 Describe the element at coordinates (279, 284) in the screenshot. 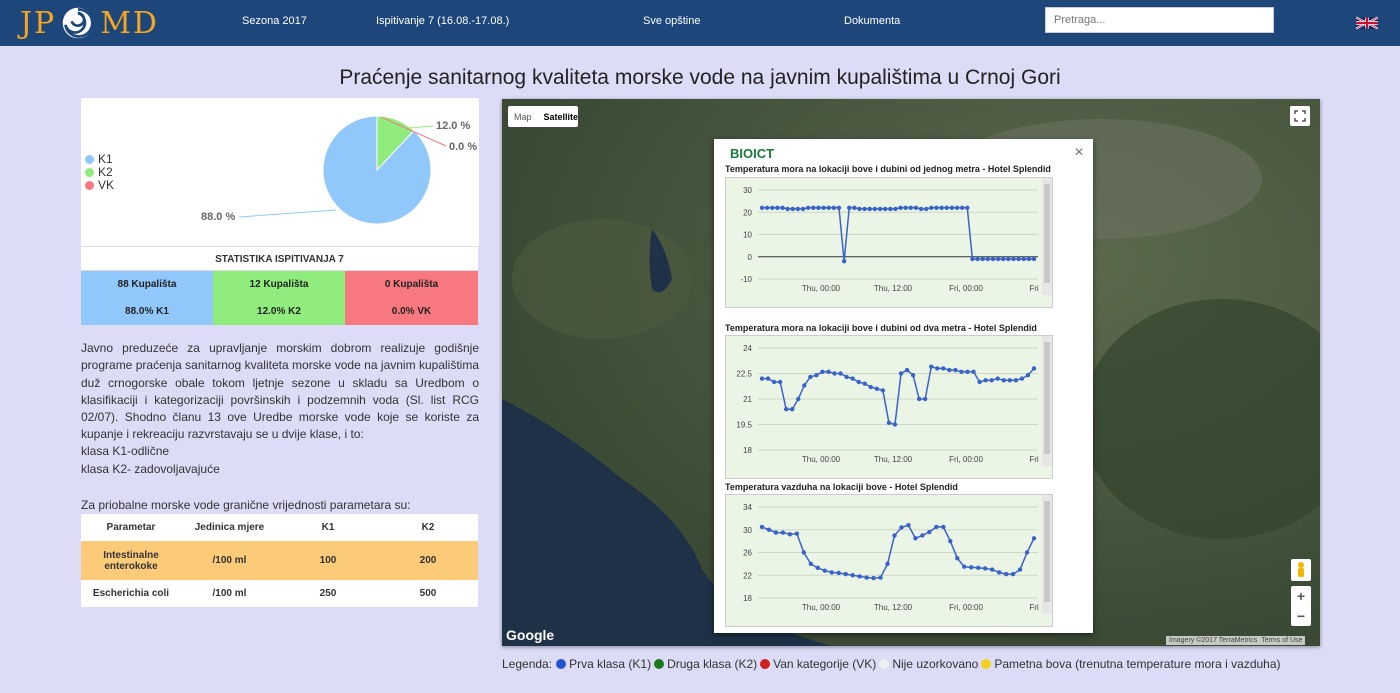

I see `stat-k2-count: 12 Kupališta` at that location.